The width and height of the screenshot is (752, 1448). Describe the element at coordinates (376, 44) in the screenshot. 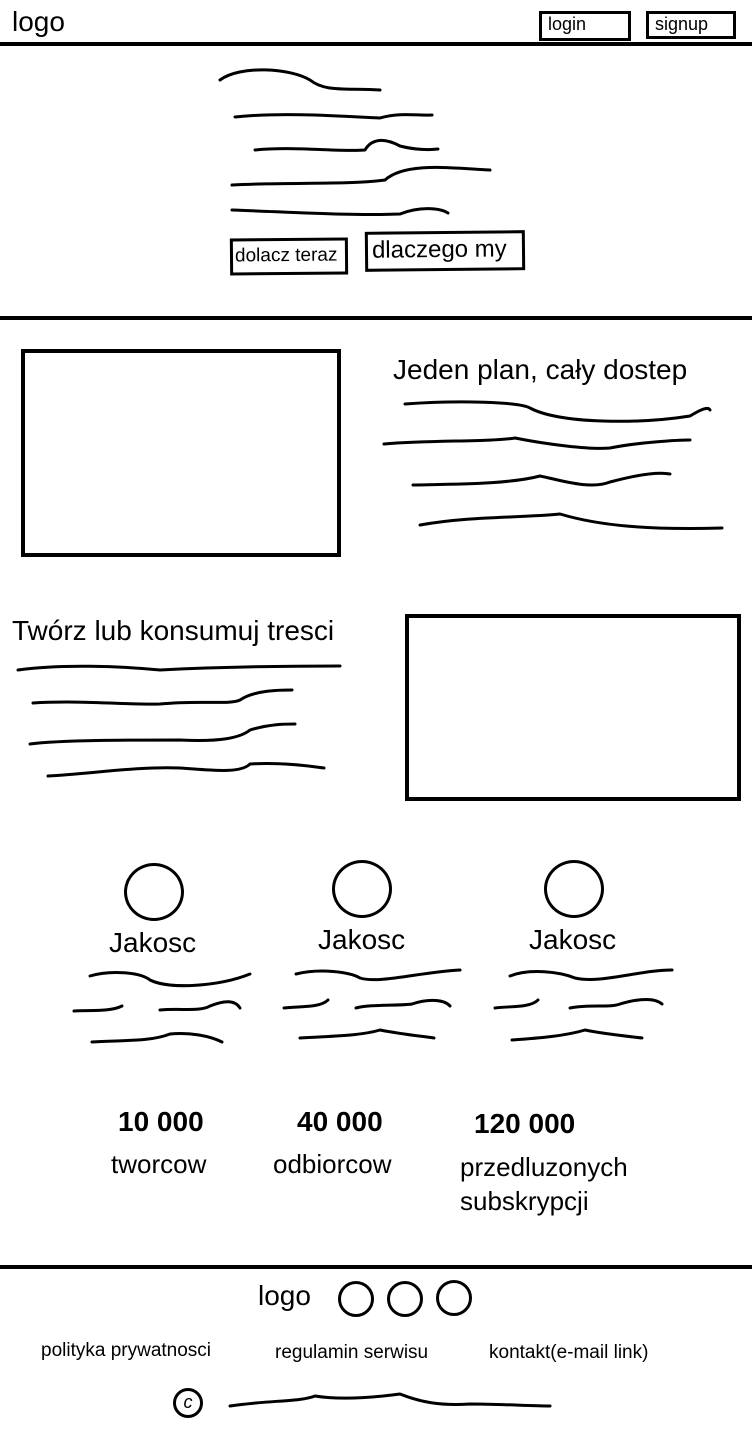

I see `header-divider` at that location.